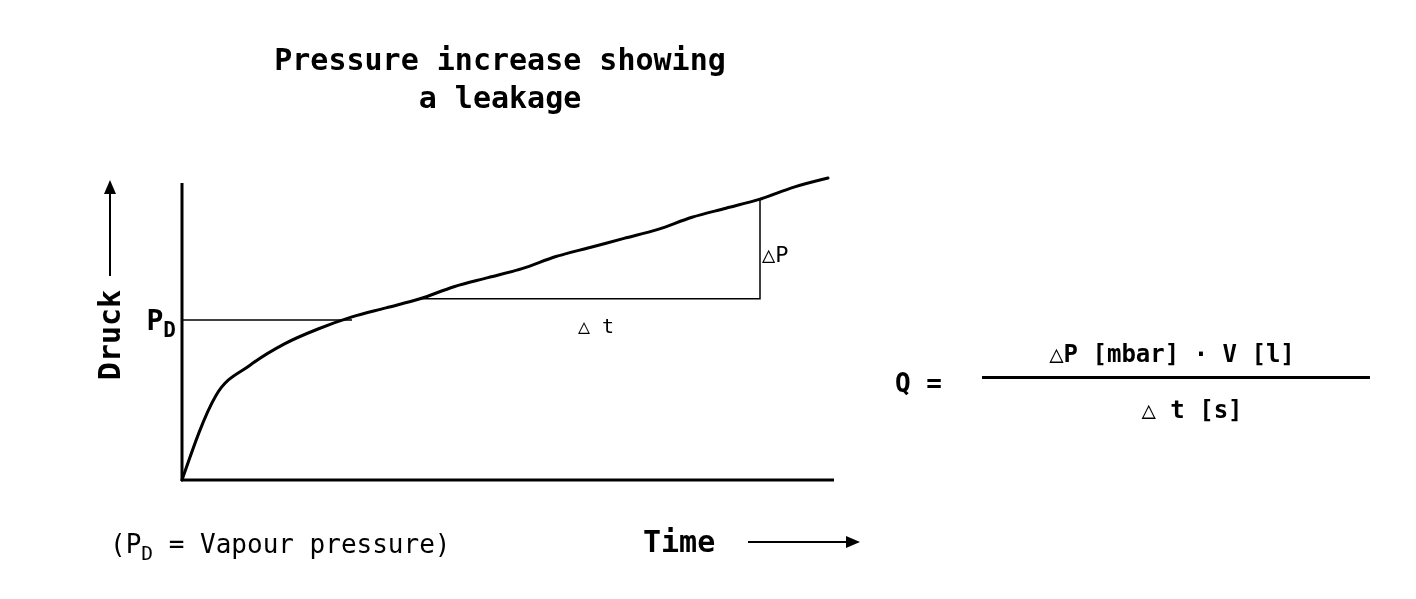 The height and width of the screenshot is (599, 1416). Describe the element at coordinates (596, 326) in the screenshot. I see `annotation: △ t` at that location.